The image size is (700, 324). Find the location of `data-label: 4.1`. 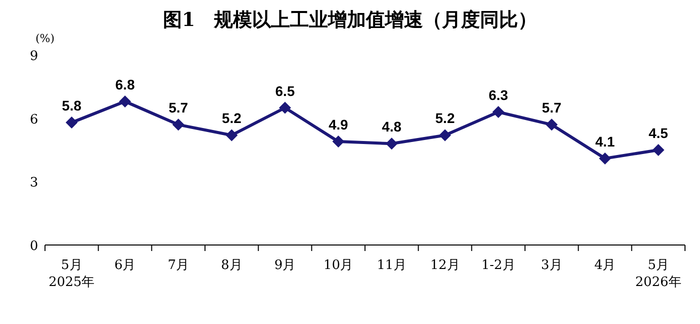

data-label: 4.1 is located at coordinates (605, 141).